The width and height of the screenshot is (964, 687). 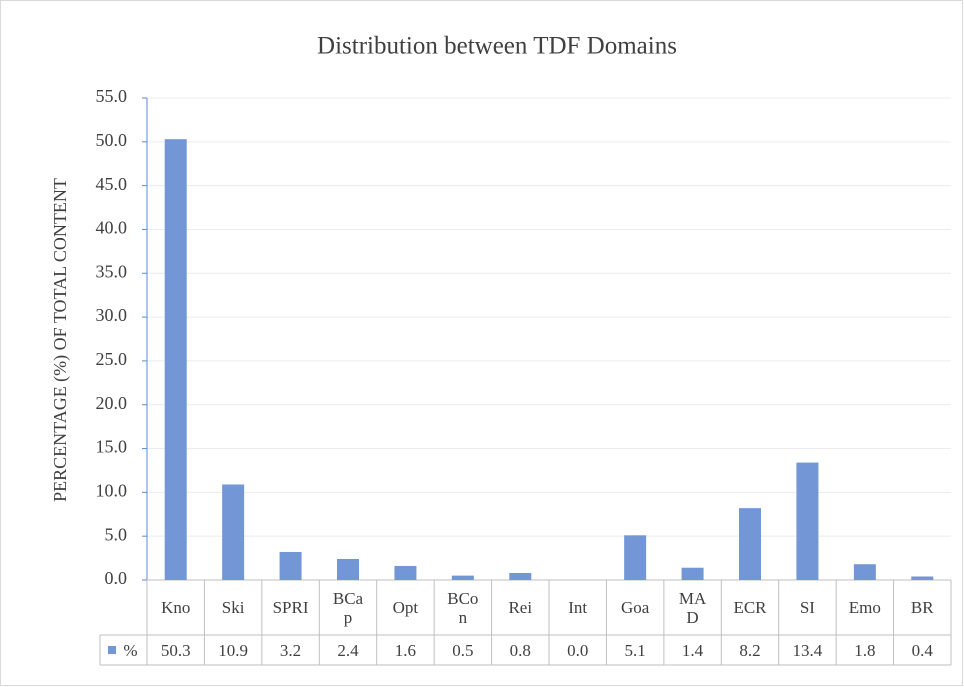 I want to click on y-tick-label: 20.0, so click(x=112, y=403).